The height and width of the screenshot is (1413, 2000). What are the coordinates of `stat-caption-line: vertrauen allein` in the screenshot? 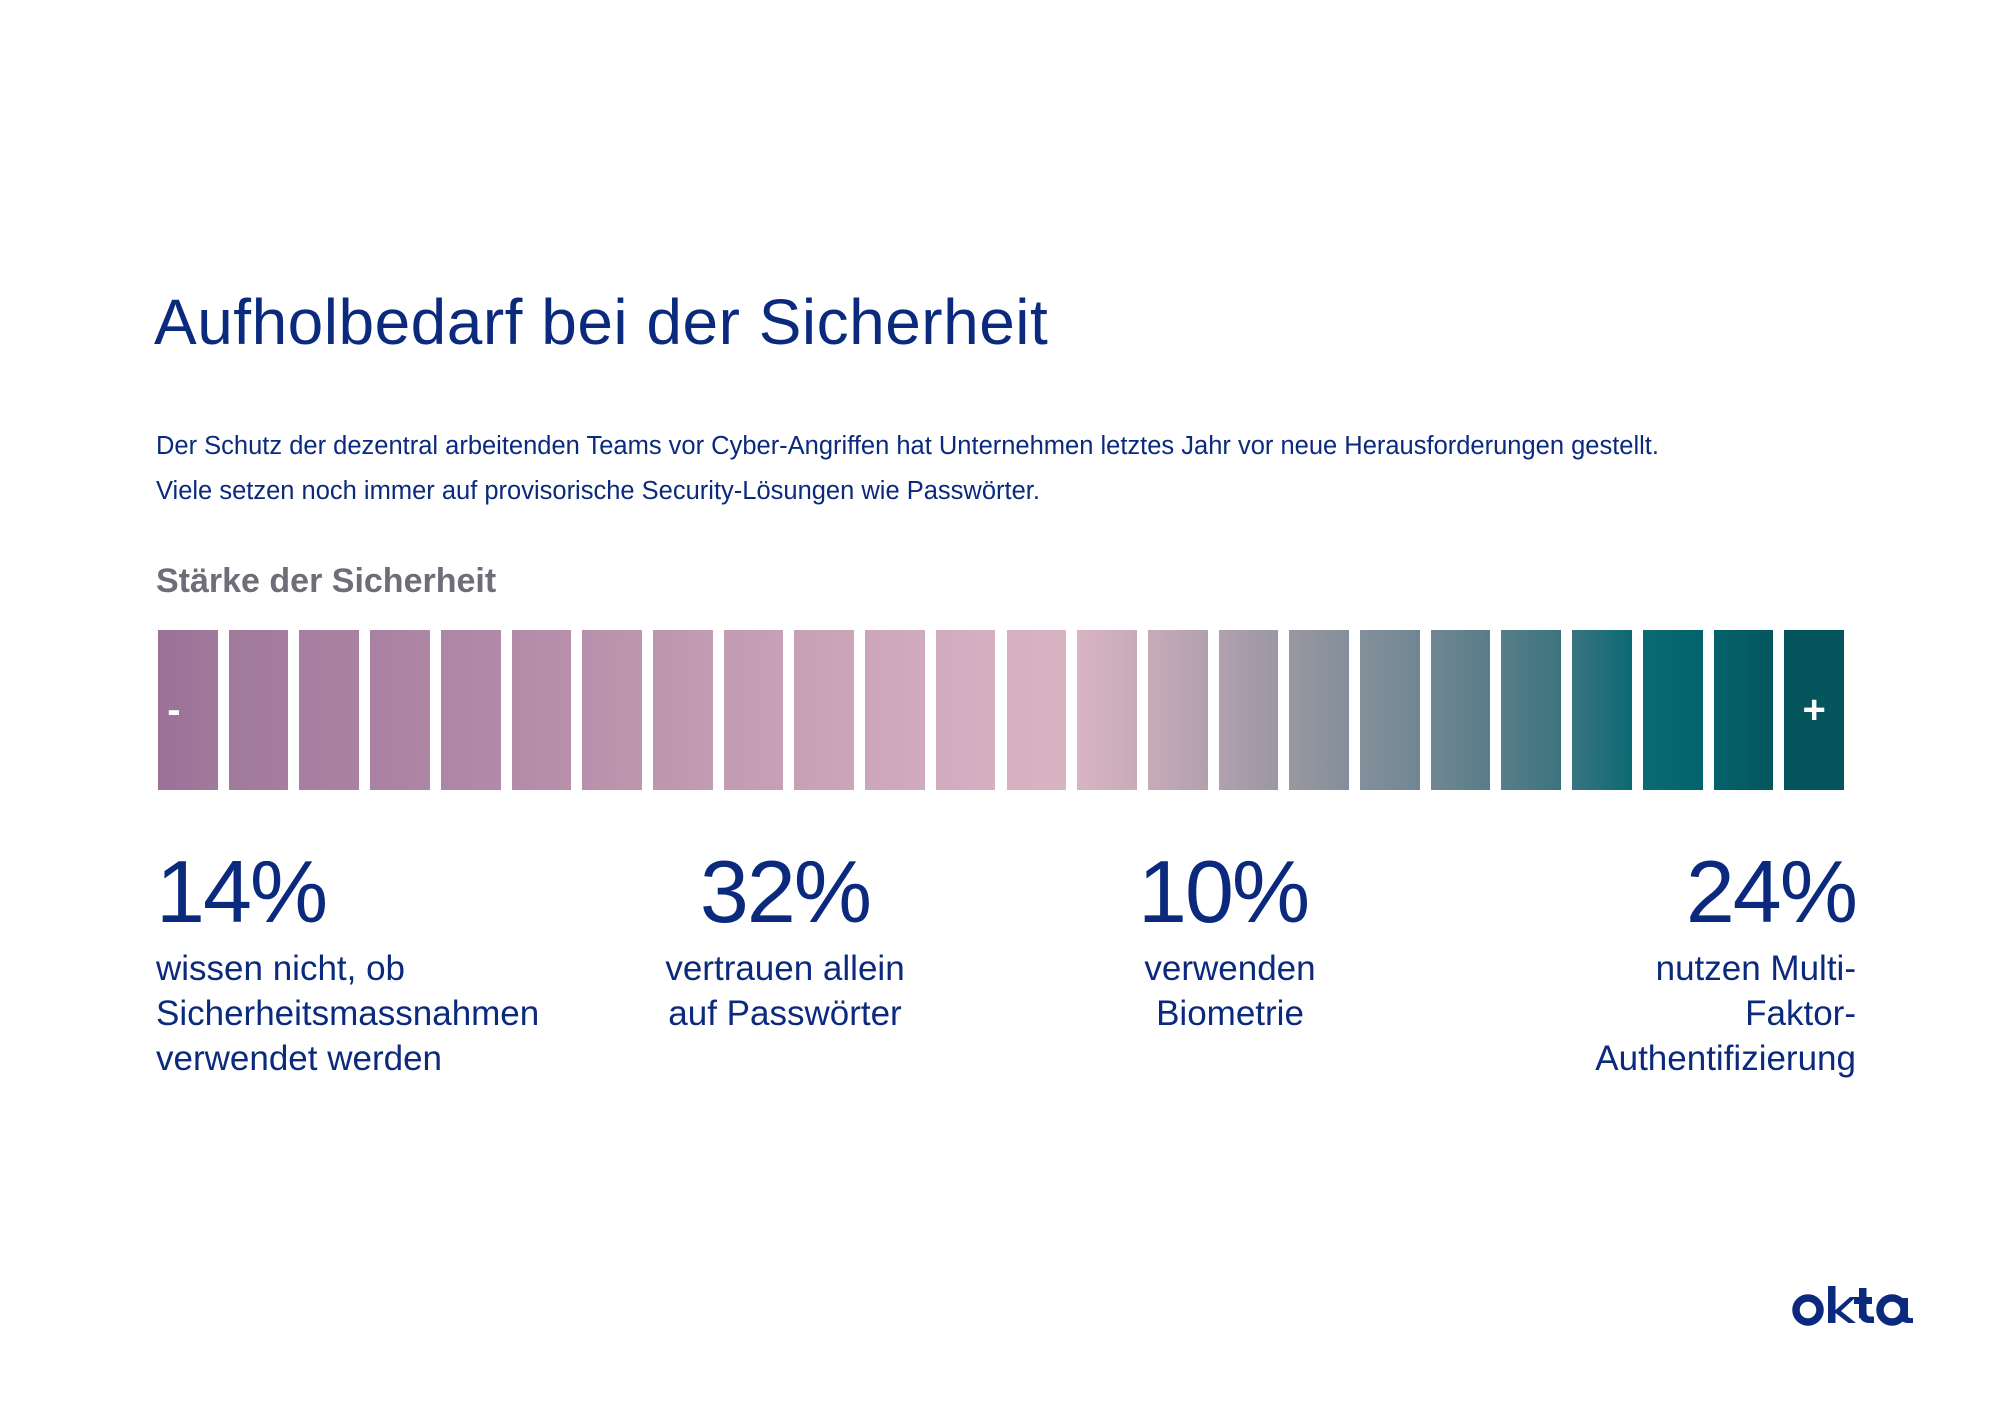 It's located at (785, 968).